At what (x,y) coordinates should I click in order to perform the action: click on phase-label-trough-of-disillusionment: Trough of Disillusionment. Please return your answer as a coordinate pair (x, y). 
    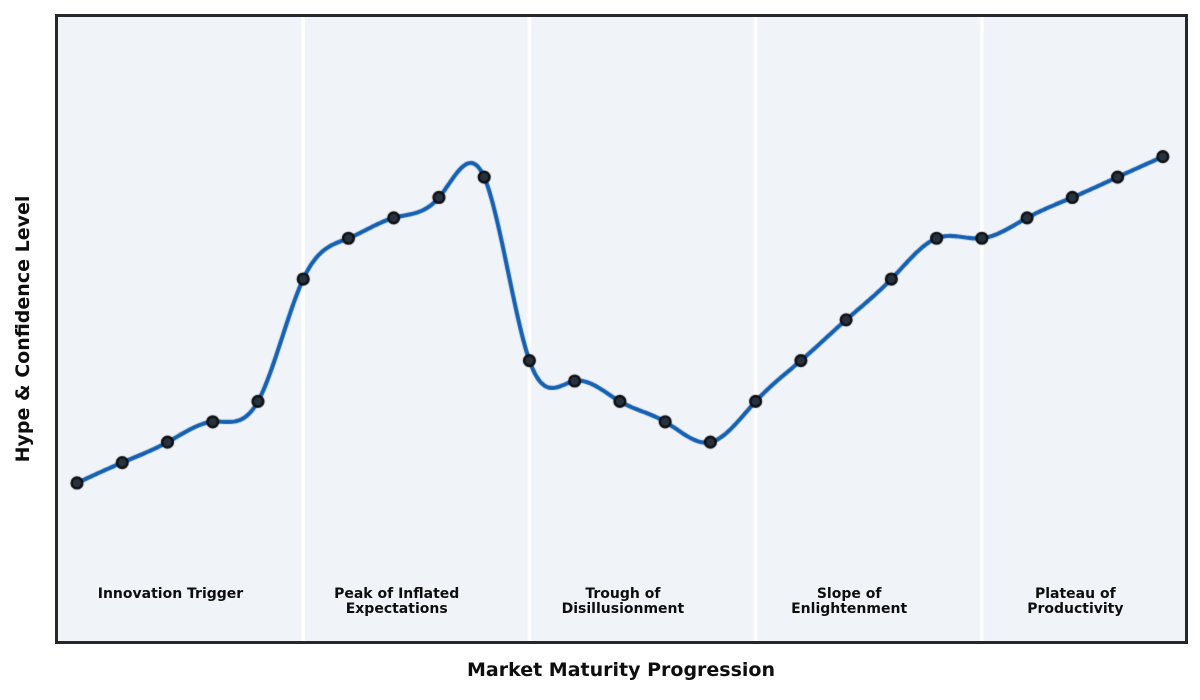
    Looking at the image, I should click on (623, 602).